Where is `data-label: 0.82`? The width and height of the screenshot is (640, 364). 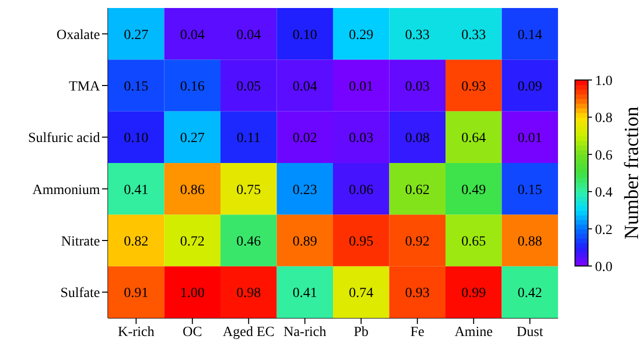 data-label: 0.82 is located at coordinates (136, 242).